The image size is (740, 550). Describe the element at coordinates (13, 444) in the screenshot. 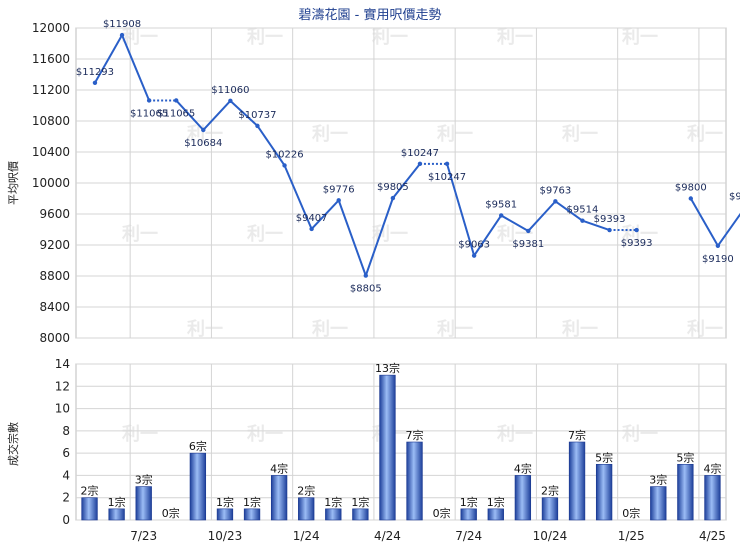

I see `y-axis-title-count: 成交宗數` at that location.